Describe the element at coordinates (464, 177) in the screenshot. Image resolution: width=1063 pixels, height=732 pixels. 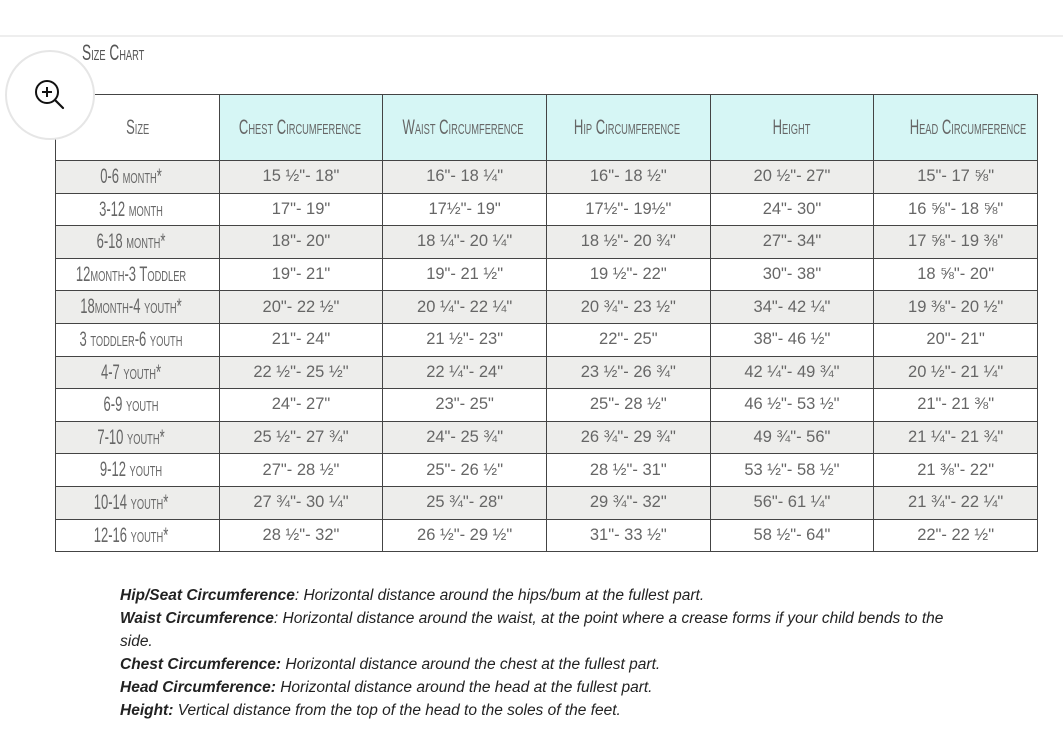
I see `measurement-cell: 16"- 18 ¼"` at that location.